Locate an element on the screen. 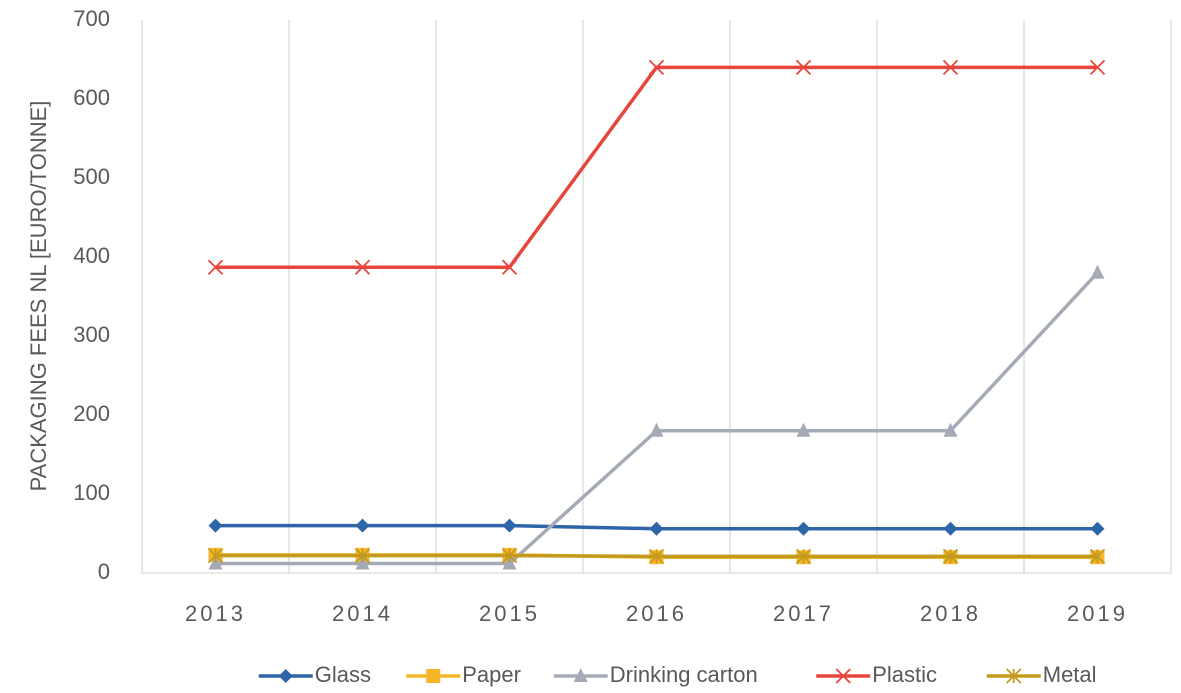  y-tick-label: 700 is located at coordinates (91, 18).